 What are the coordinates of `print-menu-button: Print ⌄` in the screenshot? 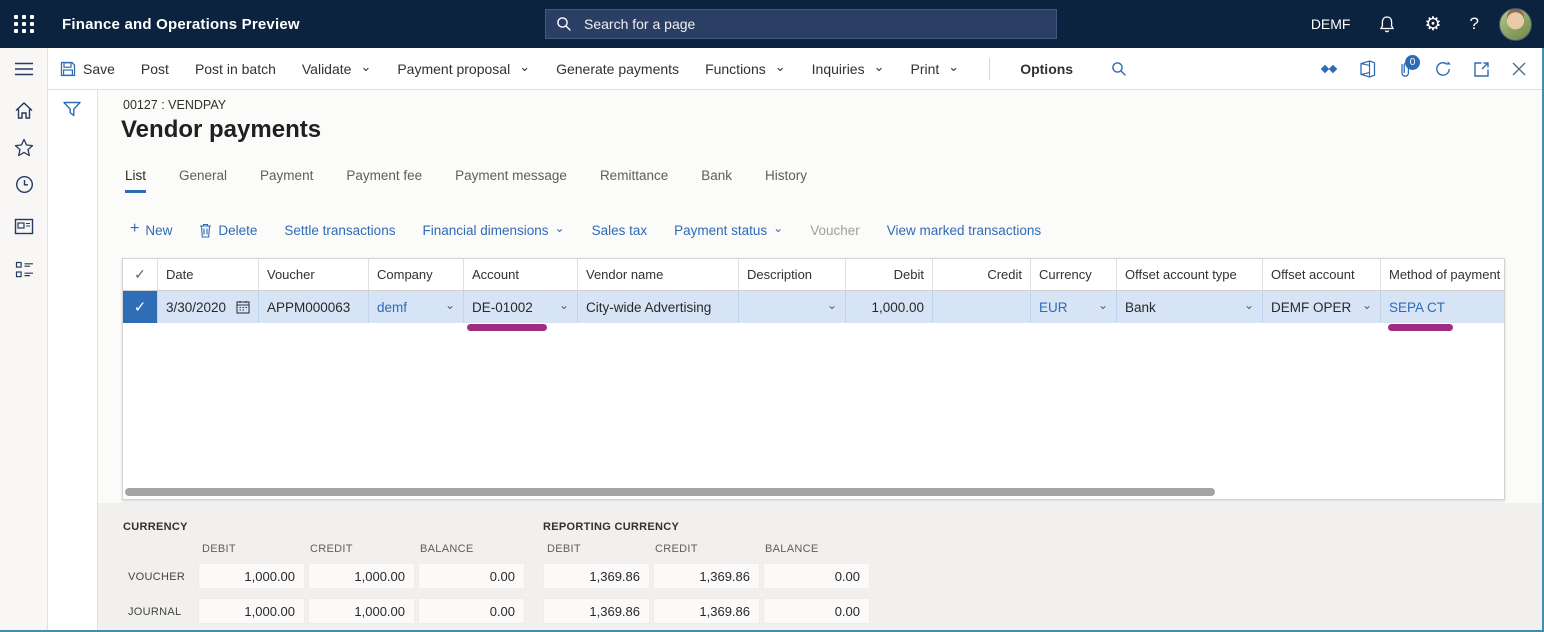 It's located at (935, 67).